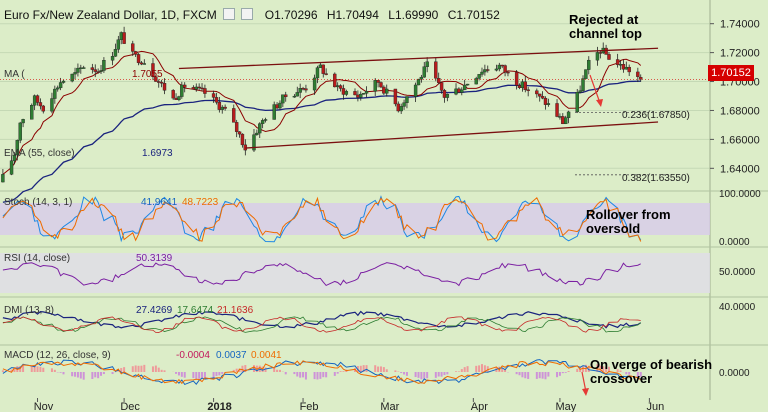  What do you see at coordinates (566, 406) in the screenshot?
I see `time-label-6: May` at bounding box center [566, 406].